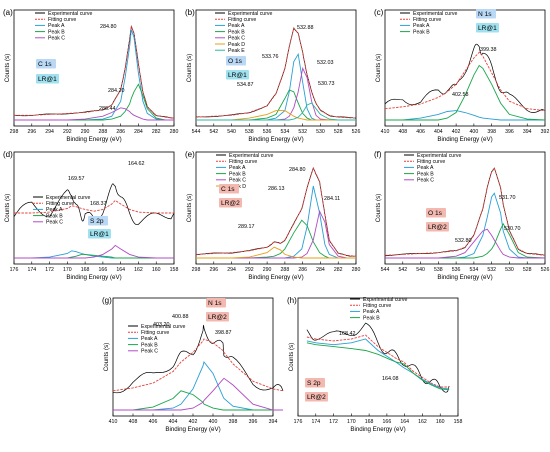 This screenshot has height=452, width=550. What do you see at coordinates (235, 61) in the screenshot?
I see `element-badge: O 1s` at bounding box center [235, 61].